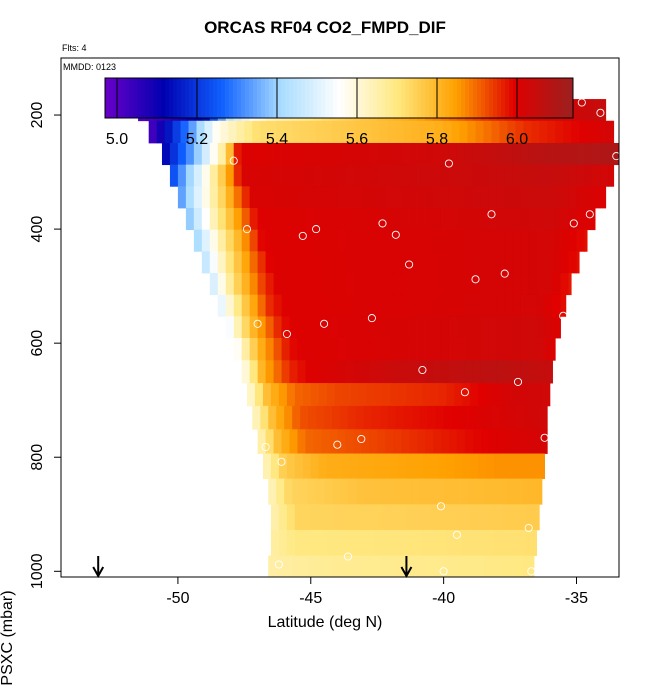 The height and width of the screenshot is (686, 650). What do you see at coordinates (197, 139) in the screenshot?
I see `colorbar-tick-label: 5.2` at bounding box center [197, 139].